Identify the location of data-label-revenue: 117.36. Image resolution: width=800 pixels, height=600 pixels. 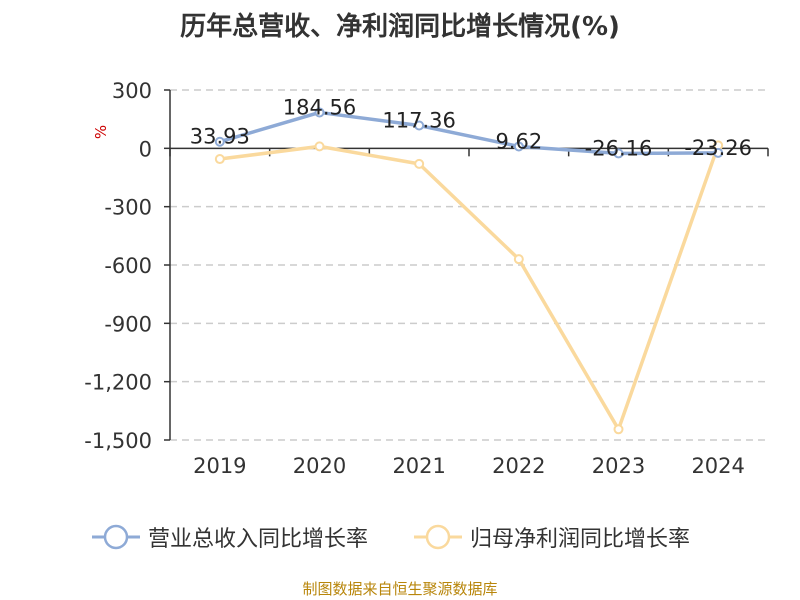
(418, 121).